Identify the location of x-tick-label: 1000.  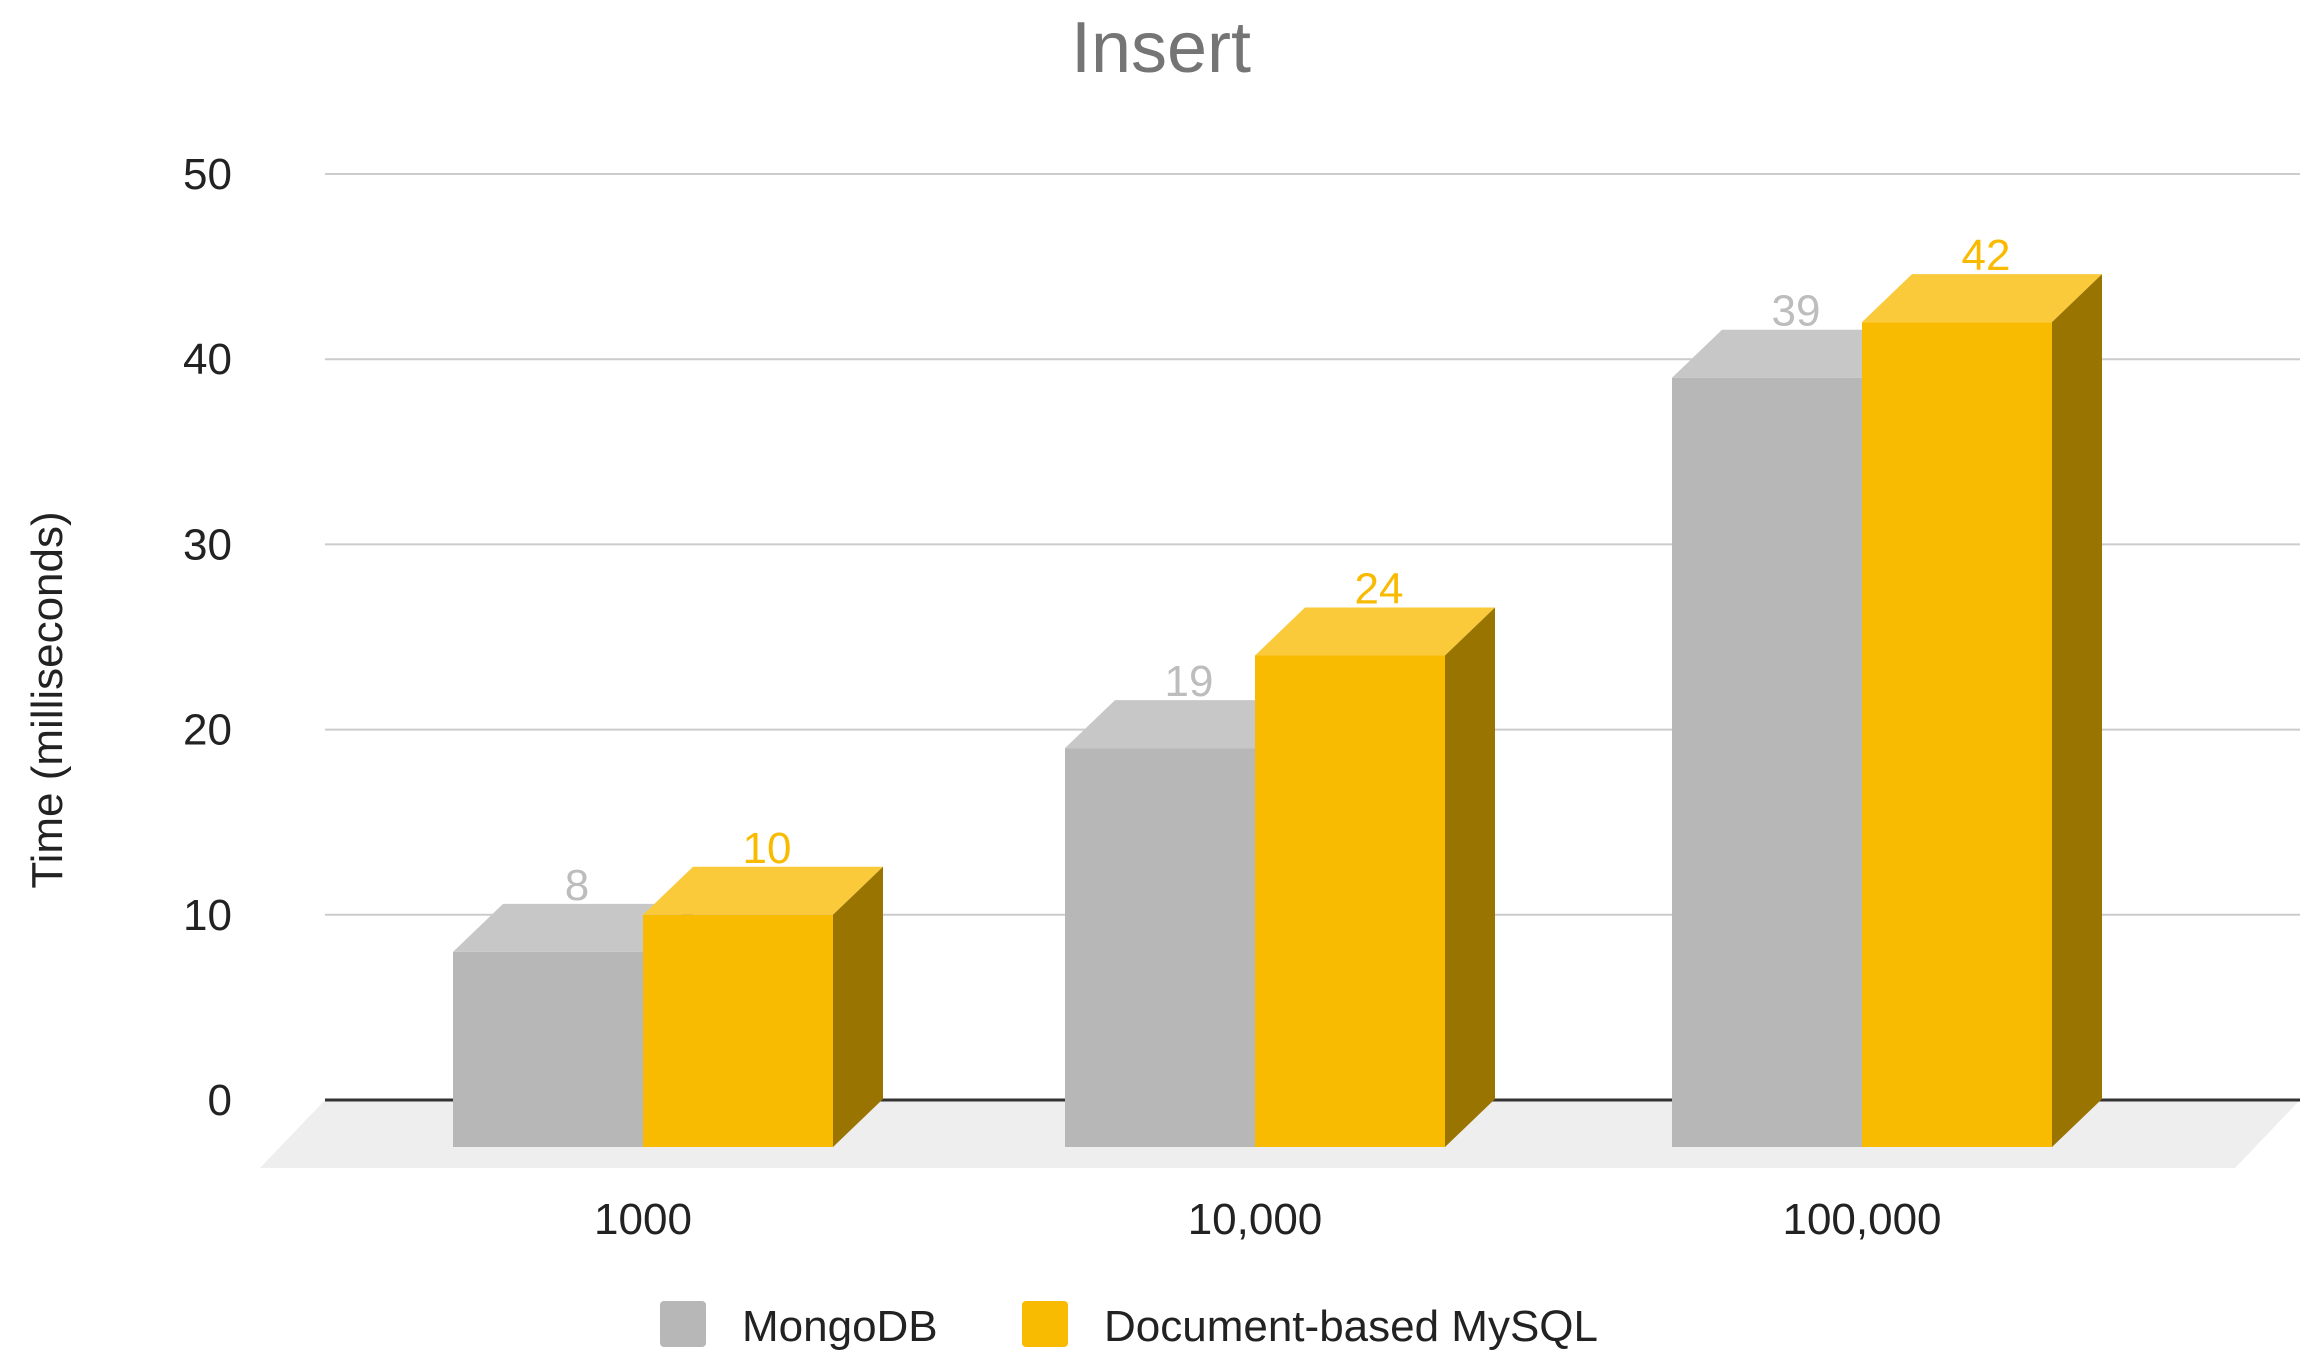
(643, 1219).